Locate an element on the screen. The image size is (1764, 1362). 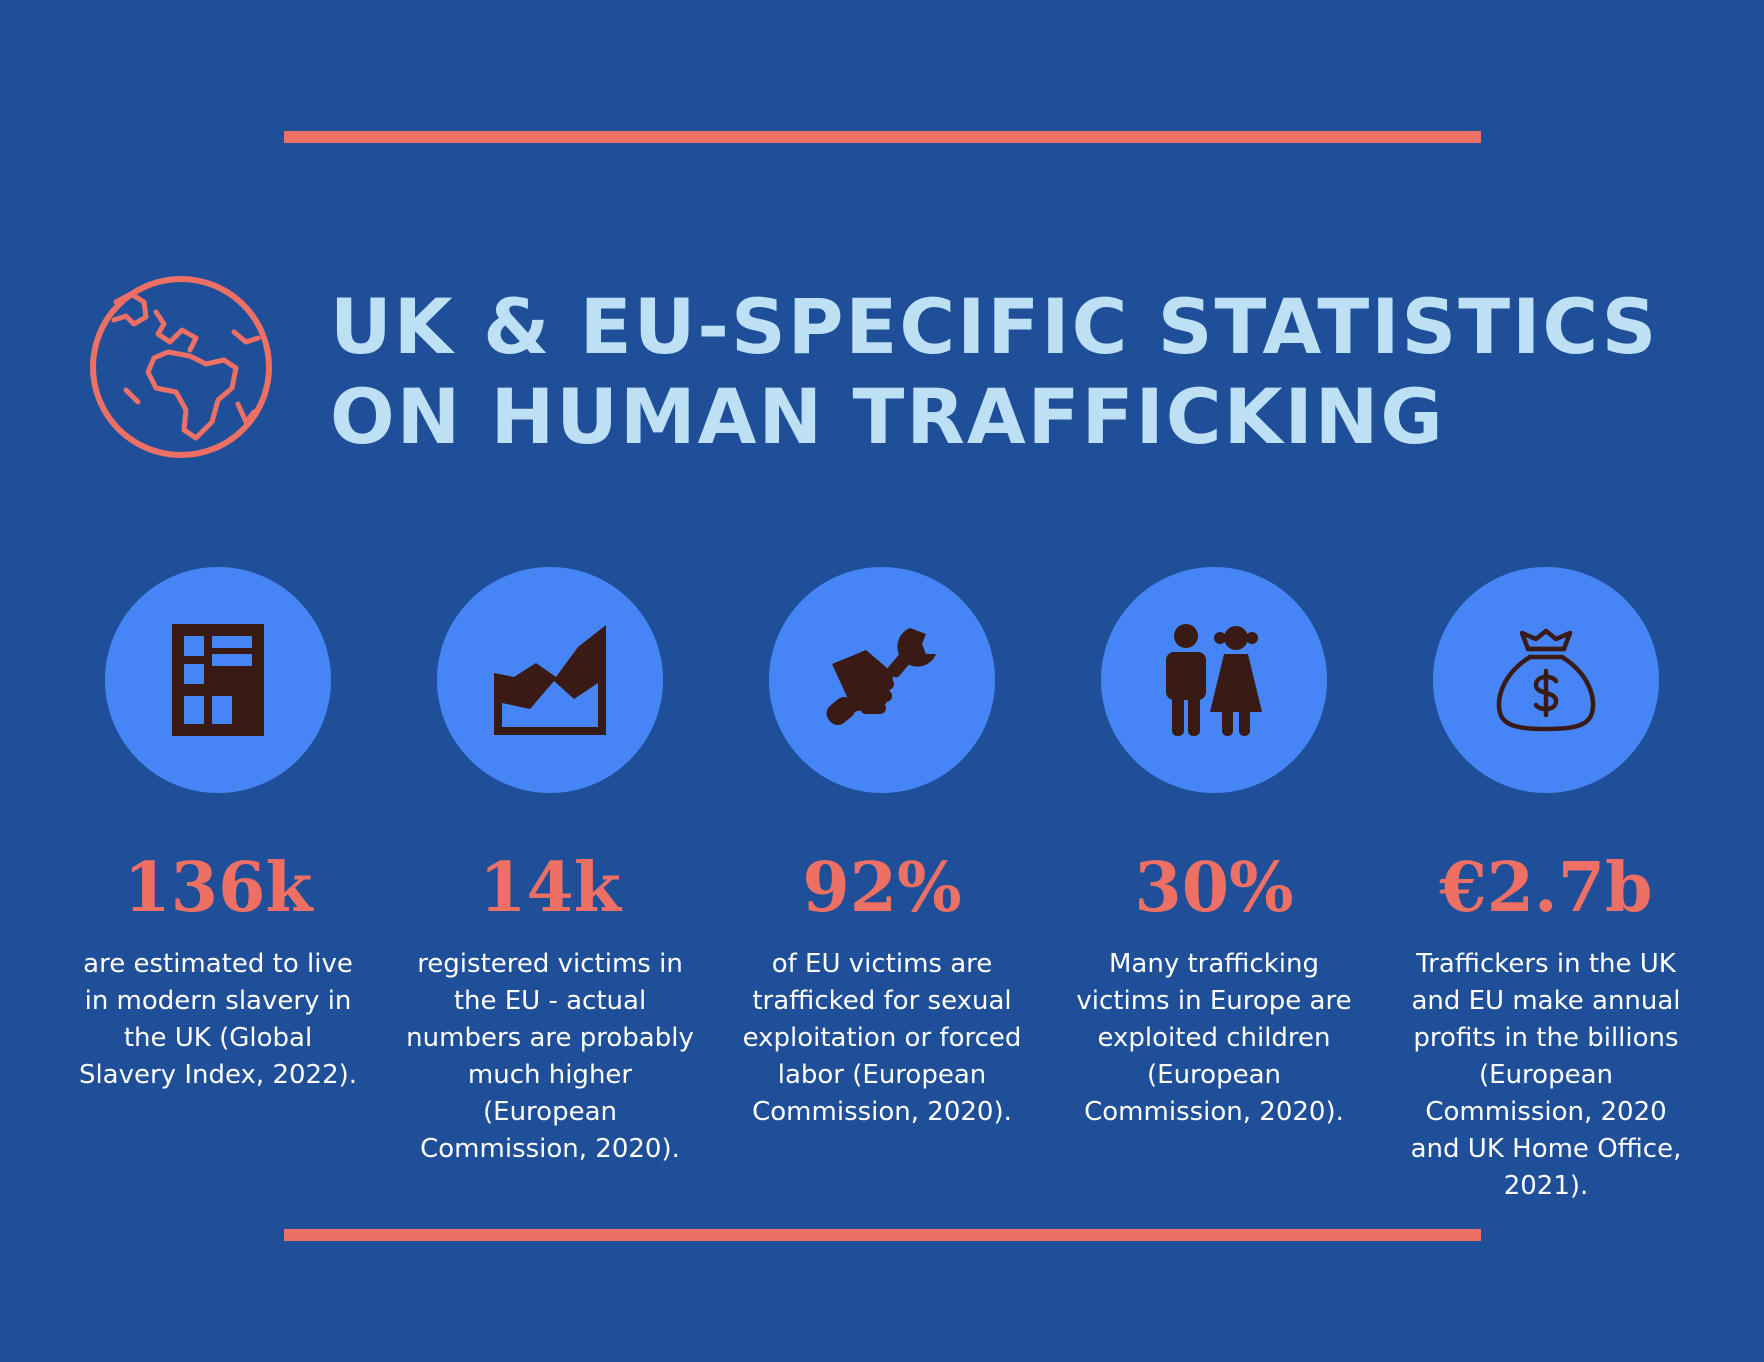
top-divider is located at coordinates (882, 137).